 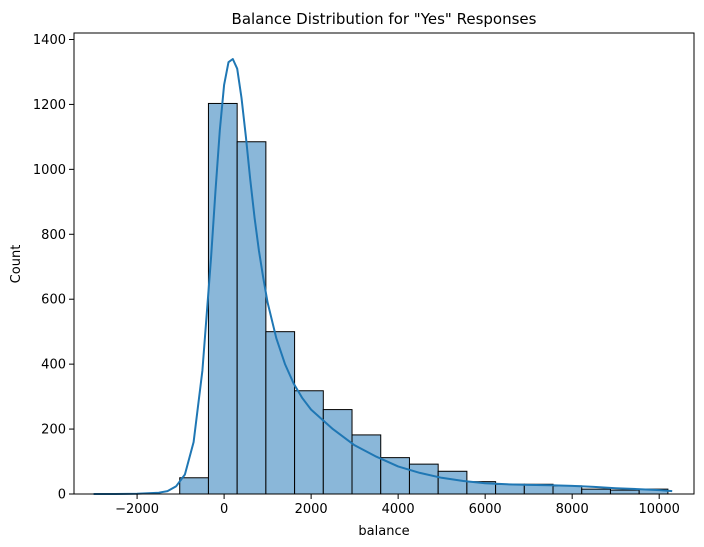 What do you see at coordinates (572, 509) in the screenshot?
I see `x-tick-label: 8000` at bounding box center [572, 509].